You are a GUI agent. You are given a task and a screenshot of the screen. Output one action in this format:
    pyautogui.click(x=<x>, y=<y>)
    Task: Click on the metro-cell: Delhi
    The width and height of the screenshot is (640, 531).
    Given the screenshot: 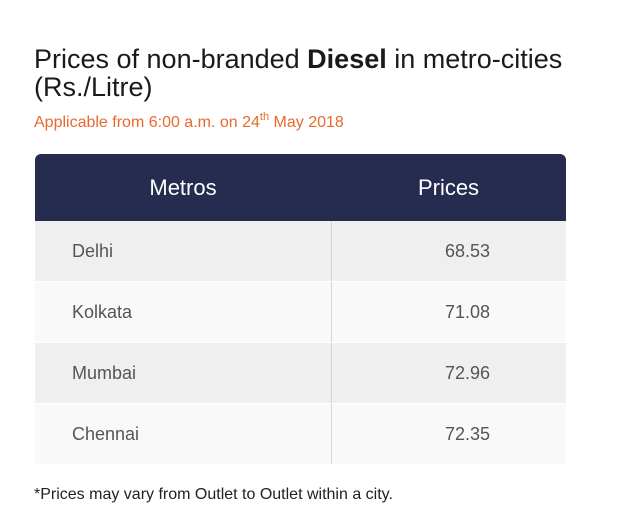 What is the action you would take?
    pyautogui.click(x=183, y=251)
    